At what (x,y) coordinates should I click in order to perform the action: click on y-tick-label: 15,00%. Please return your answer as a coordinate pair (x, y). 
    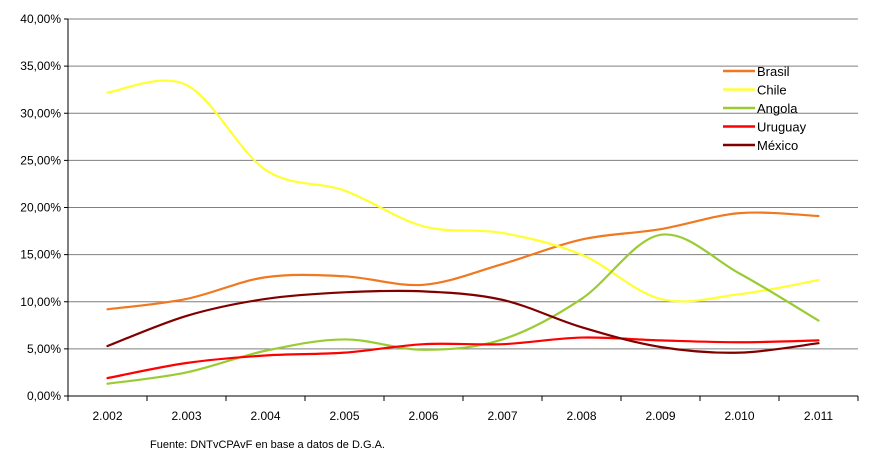
    Looking at the image, I should click on (40, 255).